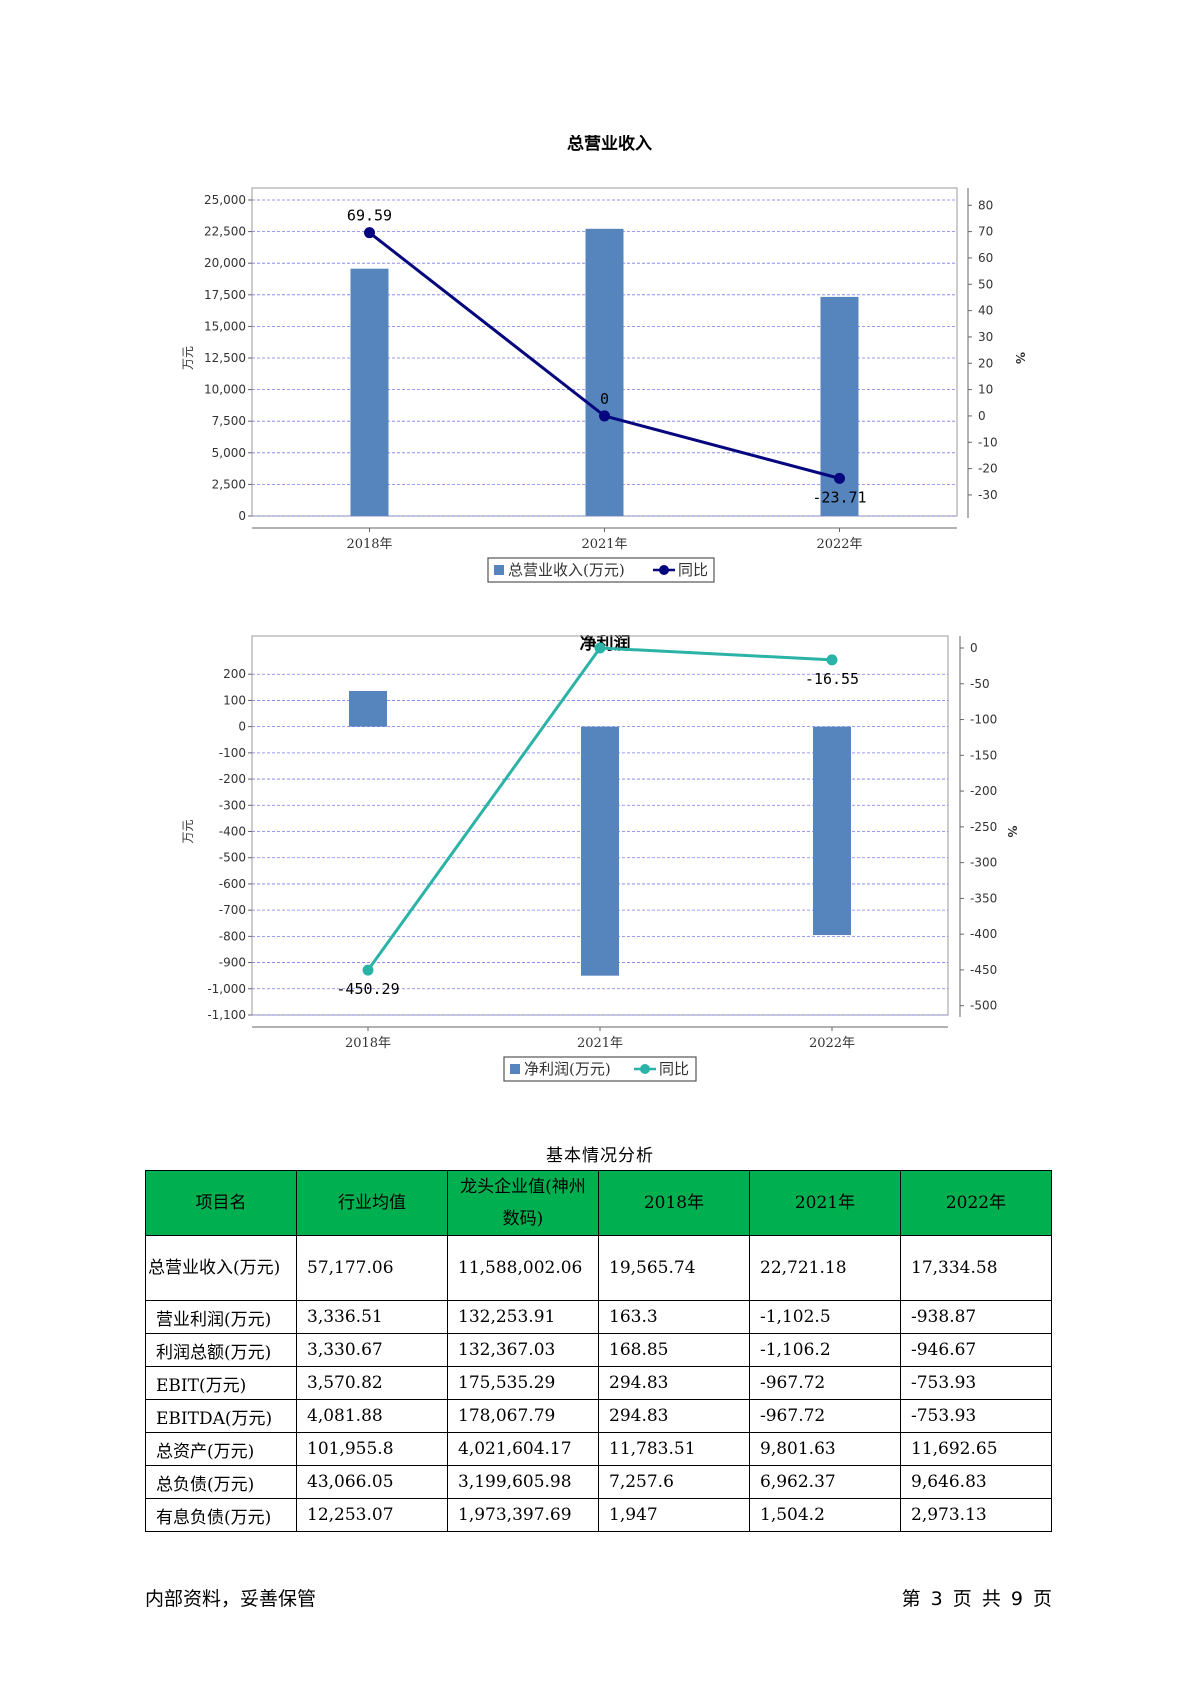 The height and width of the screenshot is (1684, 1191). I want to click on x-tick-label: 2018年, so click(369, 544).